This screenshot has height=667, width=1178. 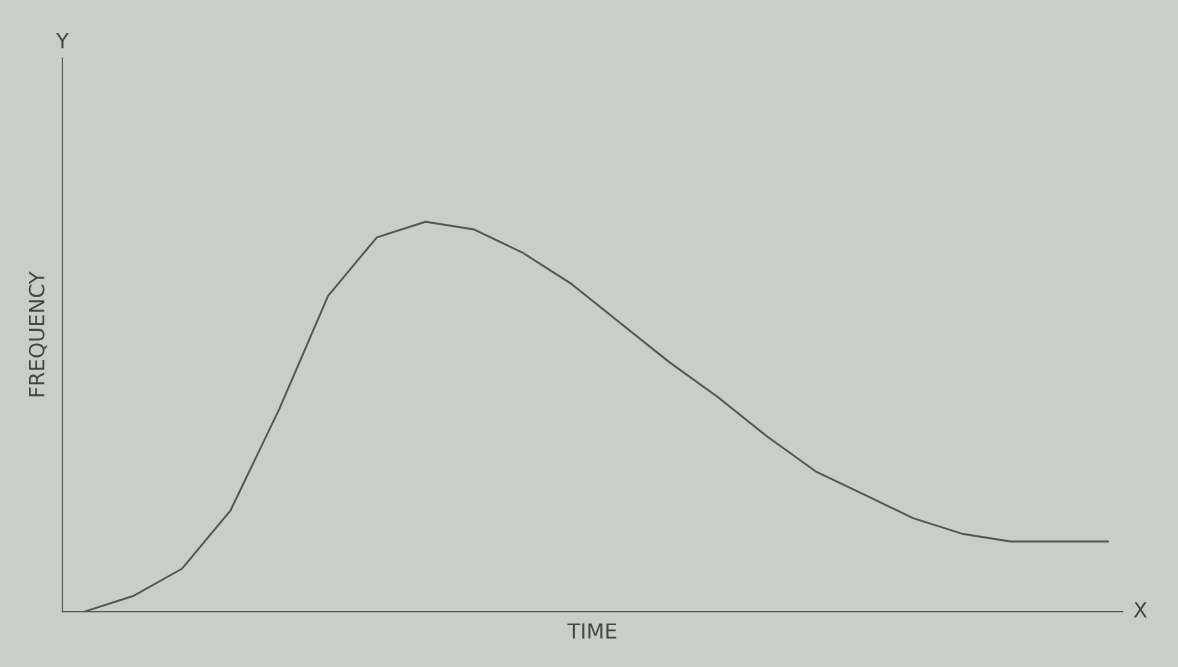 What do you see at coordinates (37, 334) in the screenshot?
I see `y-axis-title: FREQUENCY` at bounding box center [37, 334].